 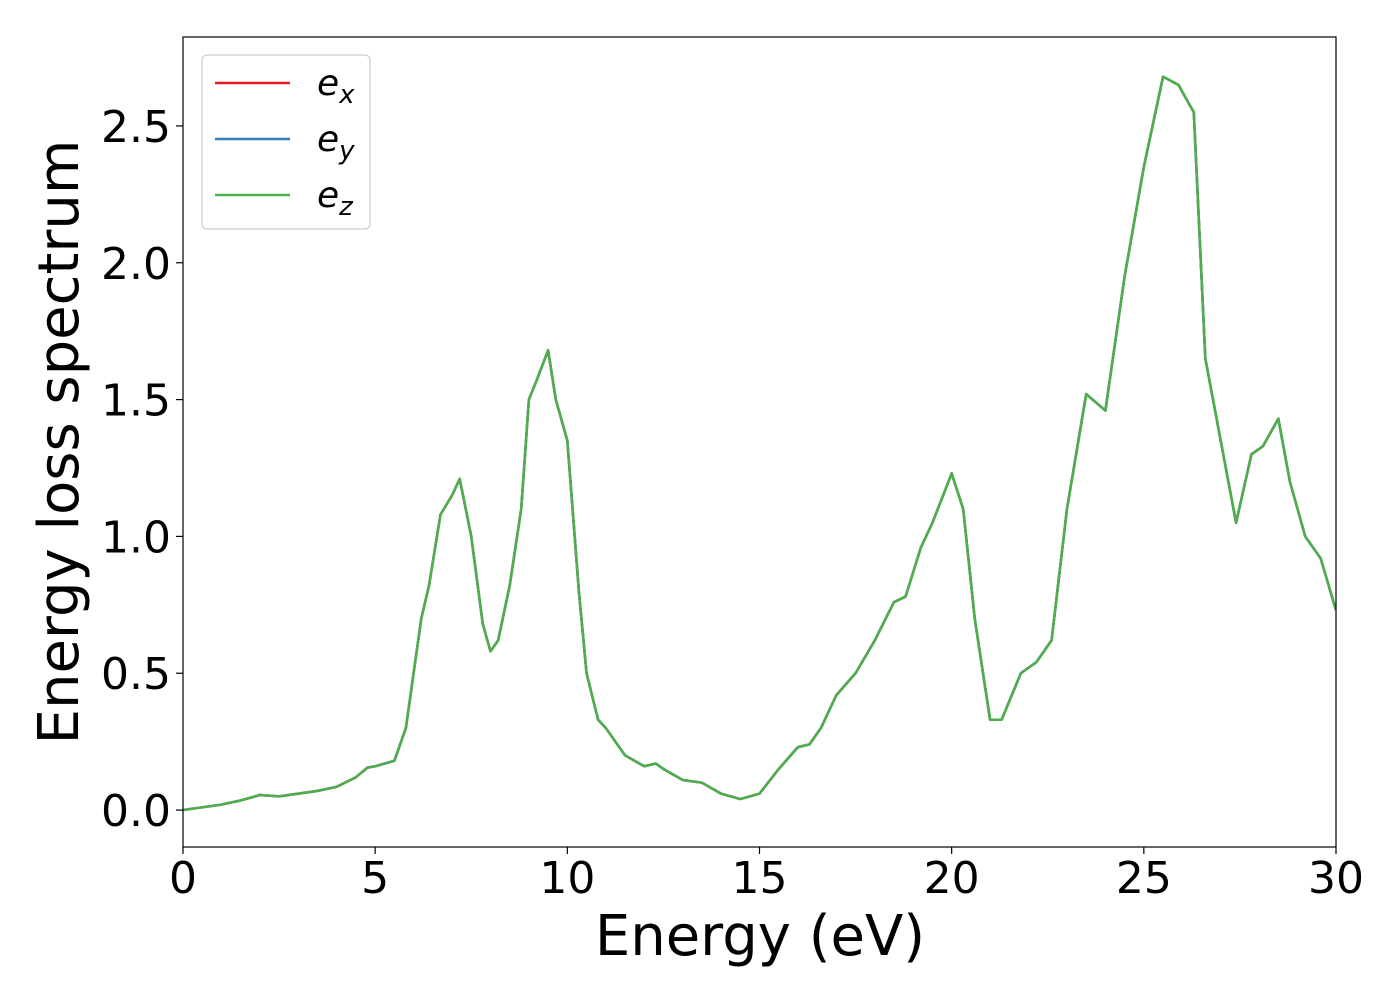 What do you see at coordinates (136, 811) in the screenshot?
I see `y-tick-label: 0.0` at bounding box center [136, 811].